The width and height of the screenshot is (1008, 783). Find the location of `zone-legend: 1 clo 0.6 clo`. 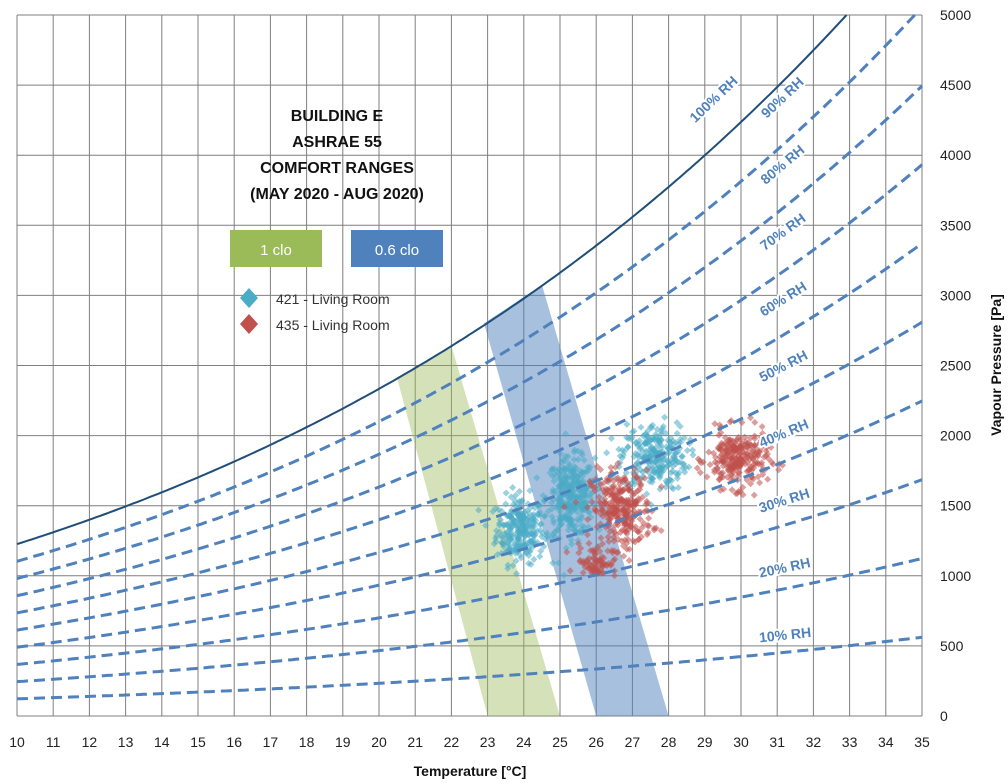

zone-legend: 1 clo 0.6 clo is located at coordinates (336, 248).